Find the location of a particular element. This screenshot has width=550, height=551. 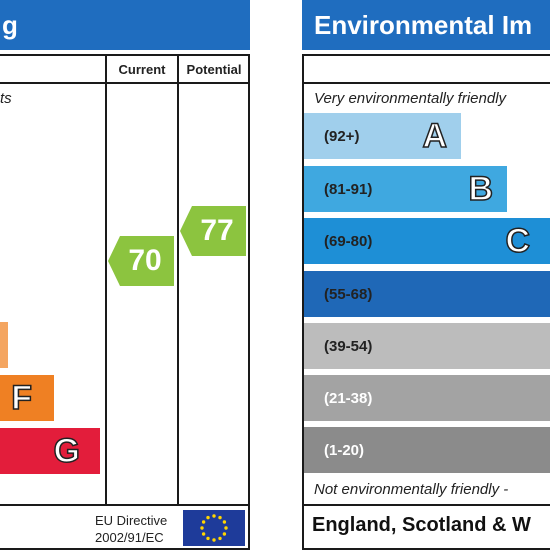

potential-column-header: Potential is located at coordinates (214, 69).